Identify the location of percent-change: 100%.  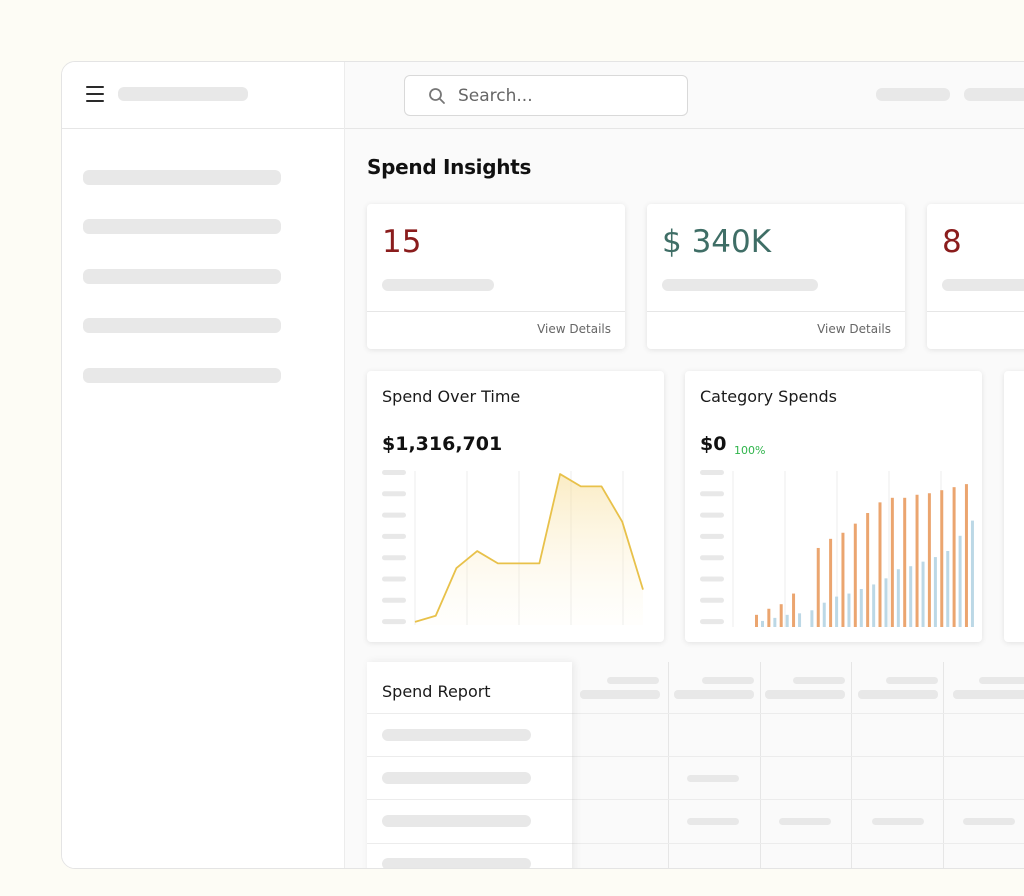
(750, 450).